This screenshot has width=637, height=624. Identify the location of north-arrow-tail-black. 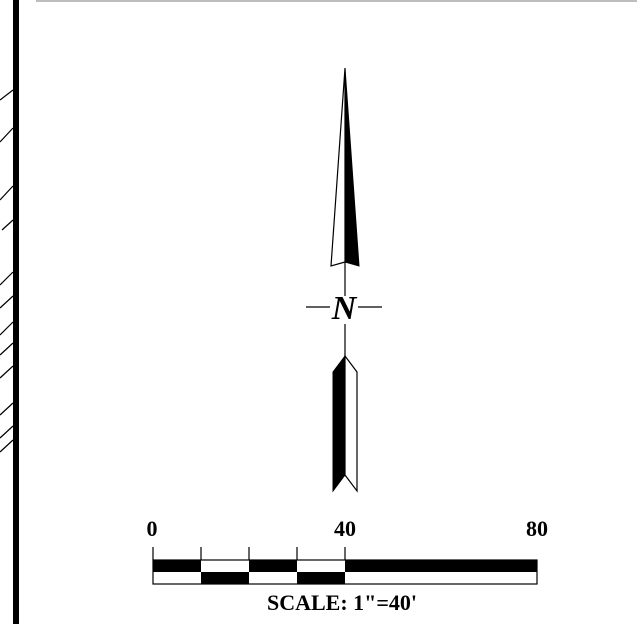
(339, 423).